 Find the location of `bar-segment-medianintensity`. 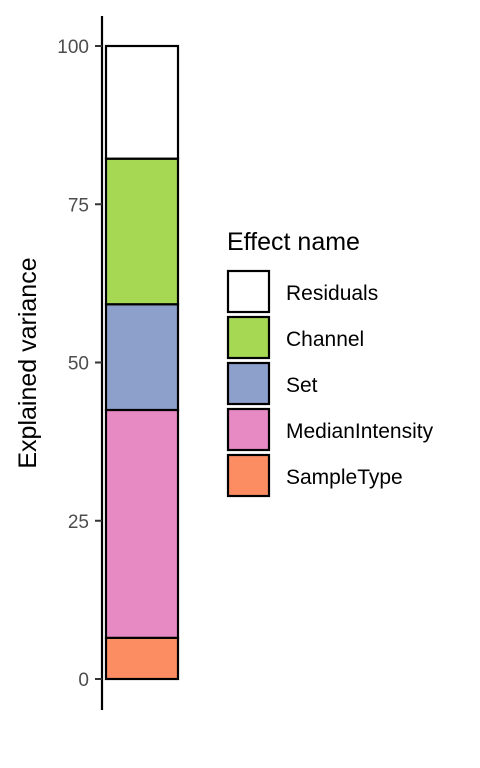

bar-segment-medianintensity is located at coordinates (142, 523).